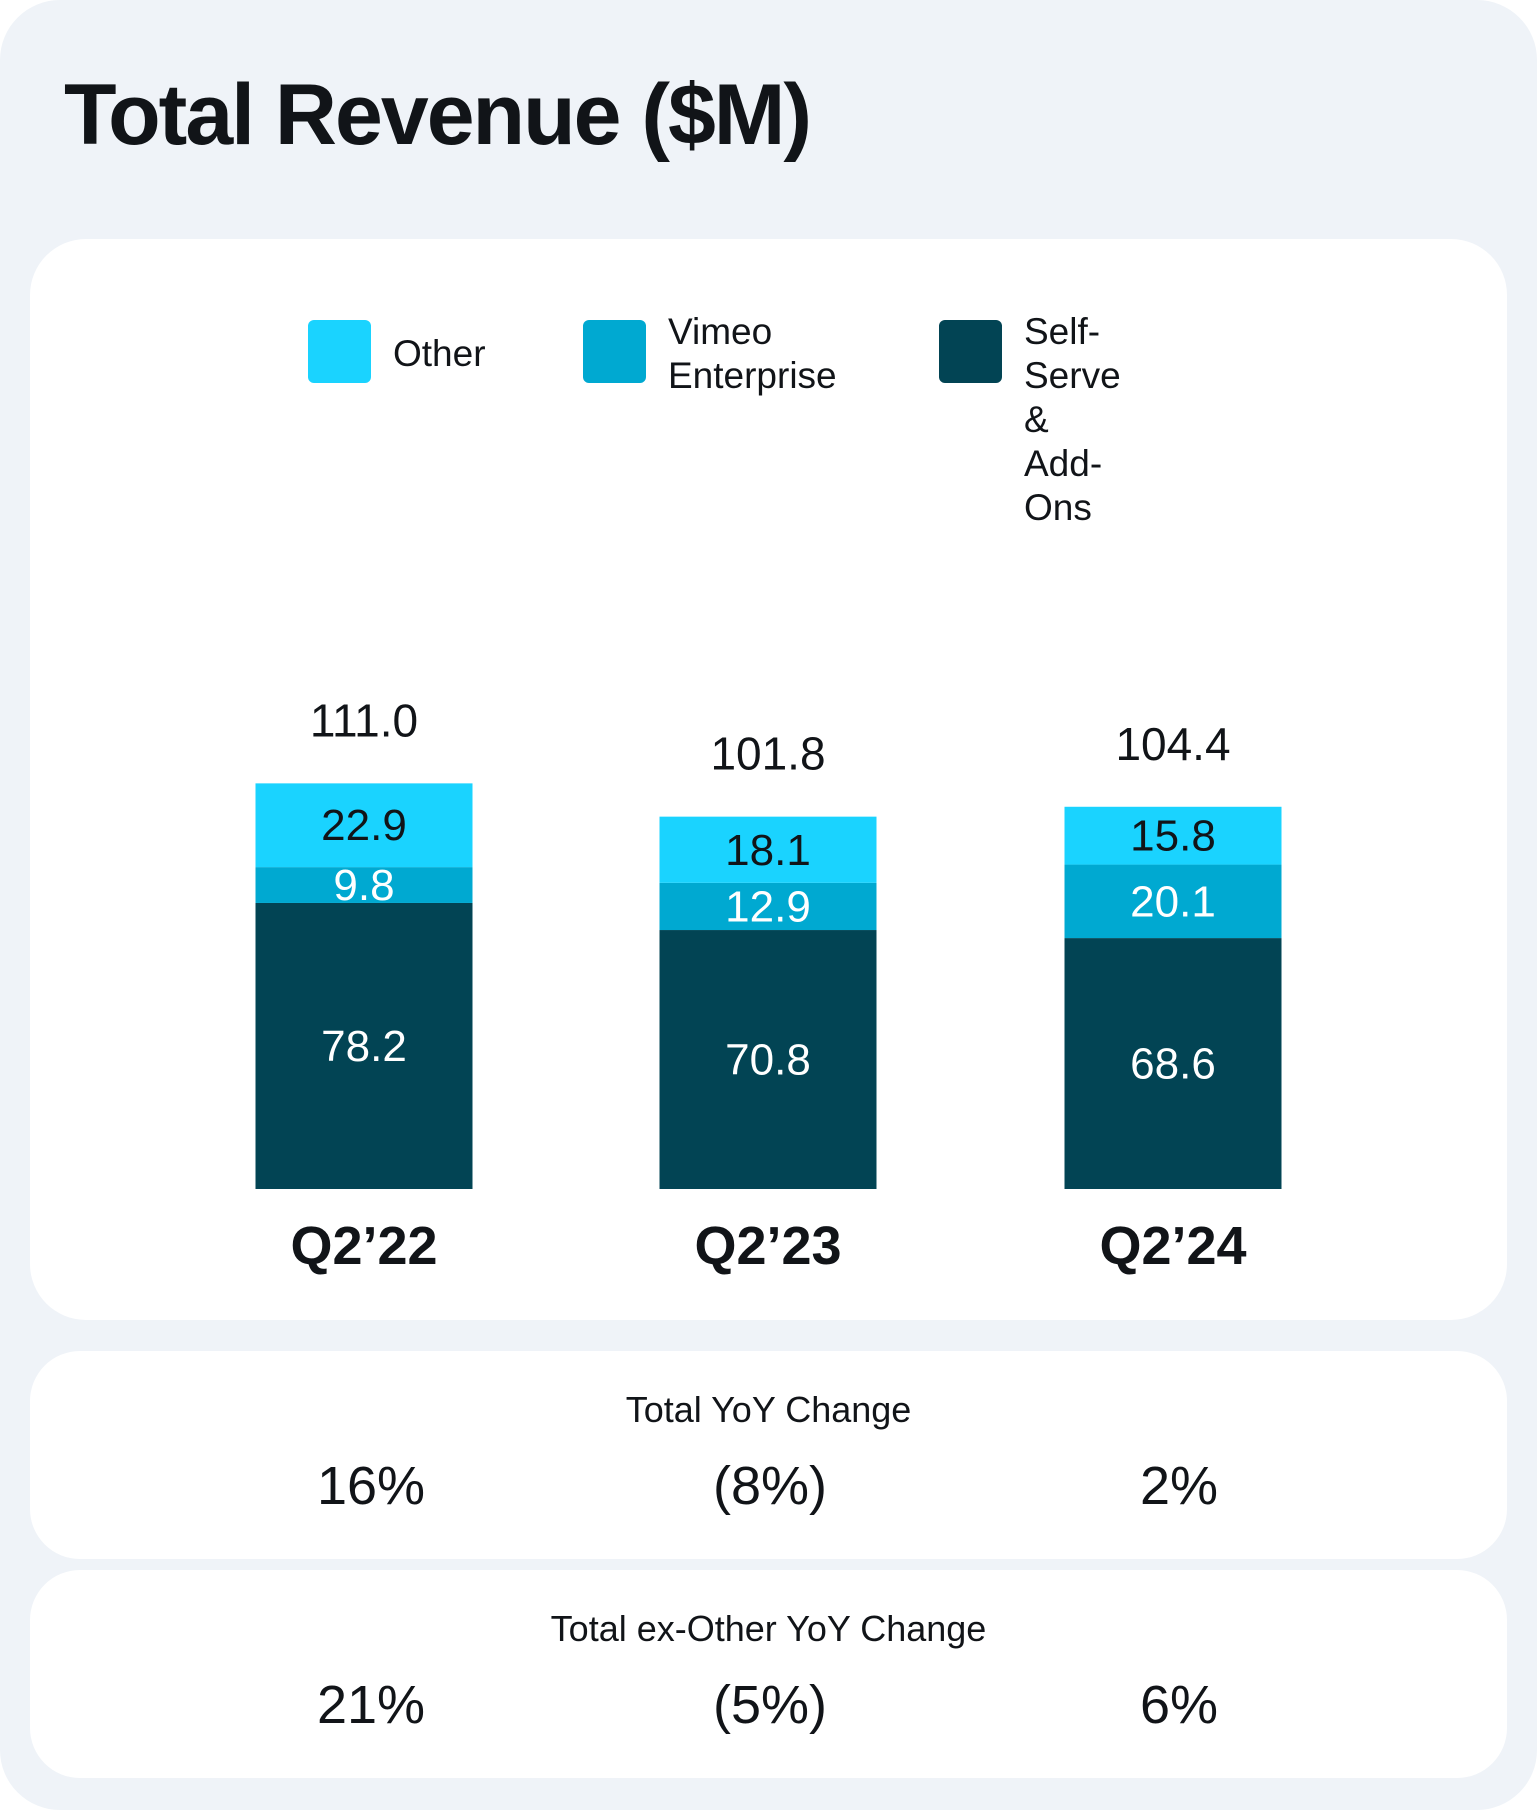 The image size is (1537, 1810). I want to click on ex-other-yoy-value-q2-24: 6%, so click(1179, 1705).